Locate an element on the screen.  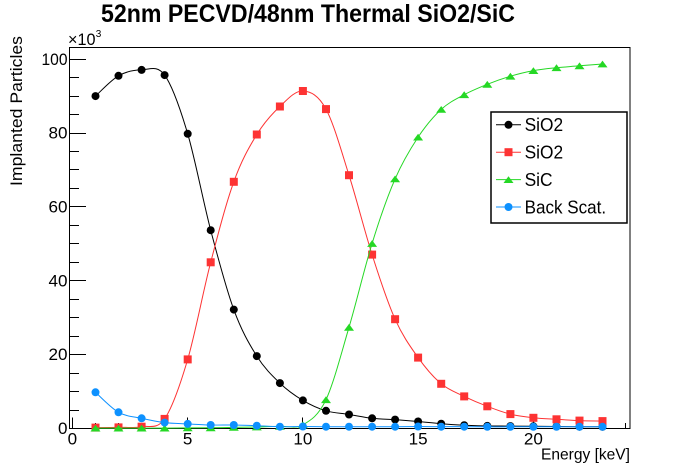
svg-text: 60 is located at coordinates (58, 208).